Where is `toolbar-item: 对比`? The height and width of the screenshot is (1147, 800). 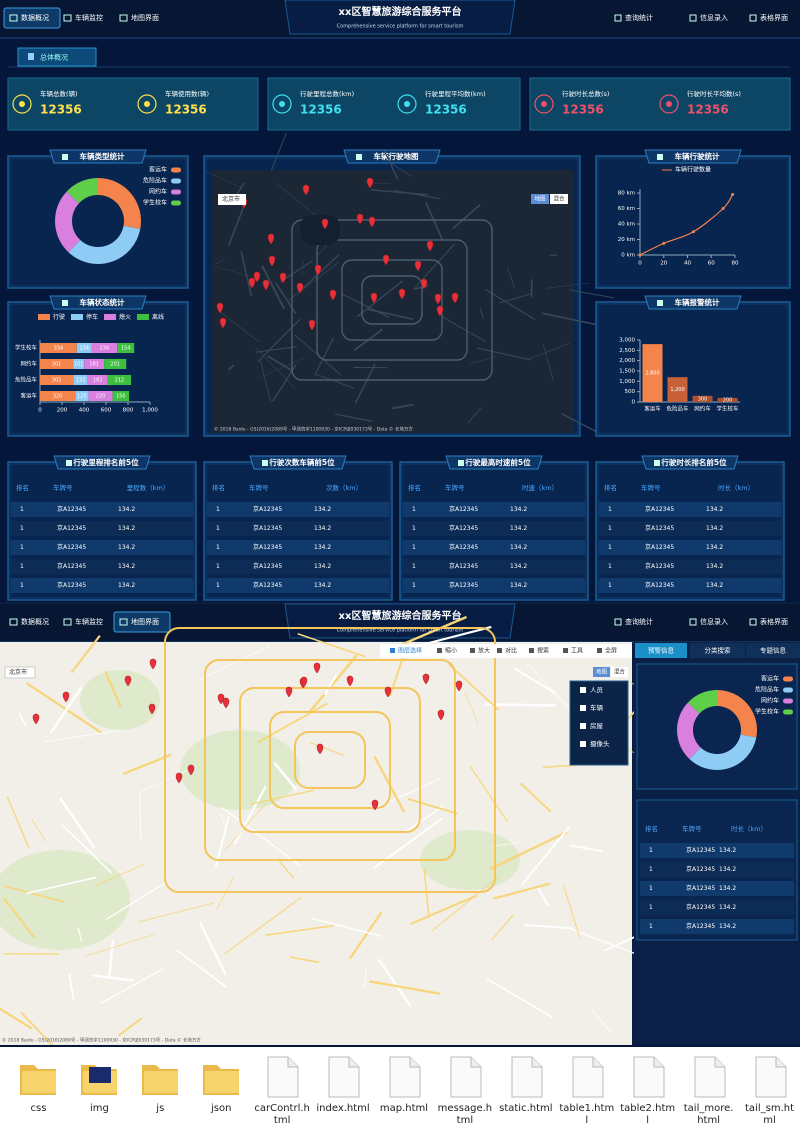
toolbar-item: 对比 is located at coordinates (511, 651).